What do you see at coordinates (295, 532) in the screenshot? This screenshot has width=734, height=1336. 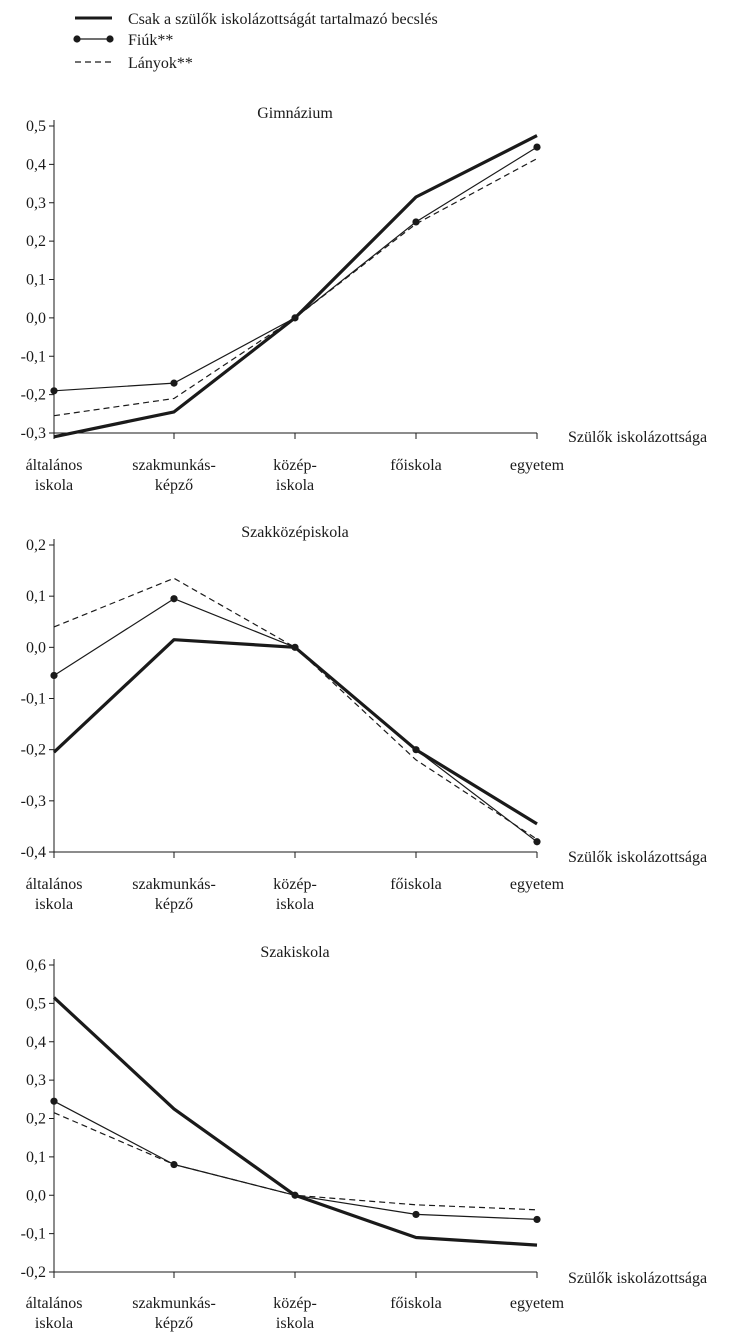 I see `chart-title: Szakközépiskola` at bounding box center [295, 532].